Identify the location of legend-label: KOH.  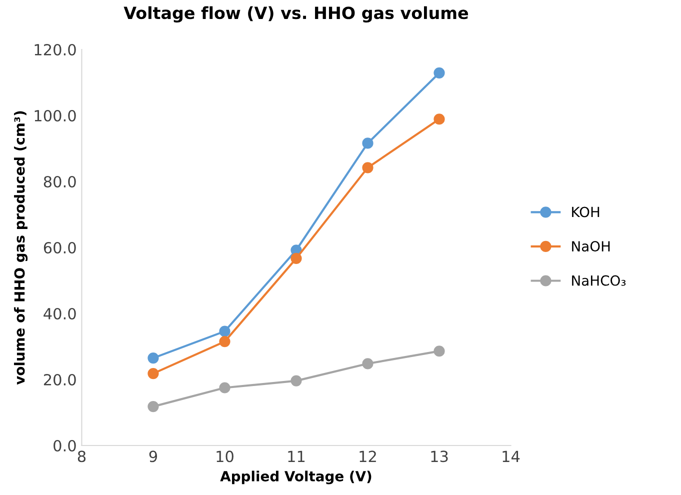
(586, 212).